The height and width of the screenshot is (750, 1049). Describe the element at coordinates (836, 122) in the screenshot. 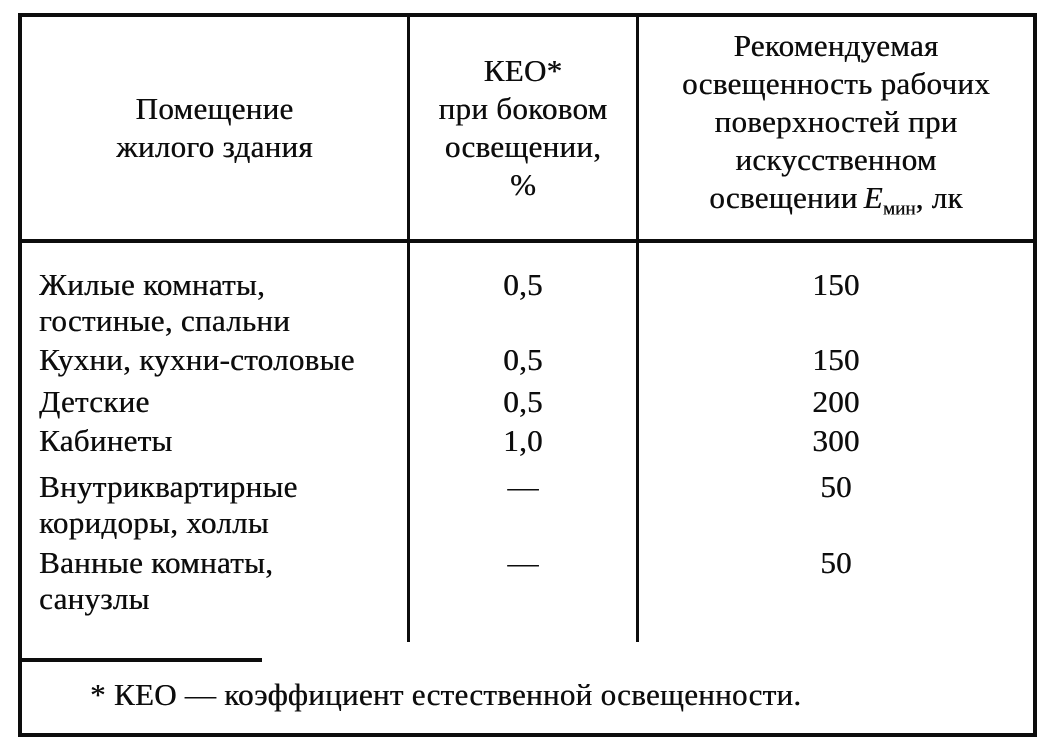

I see `header-illuminance-line: поверхностей при` at that location.